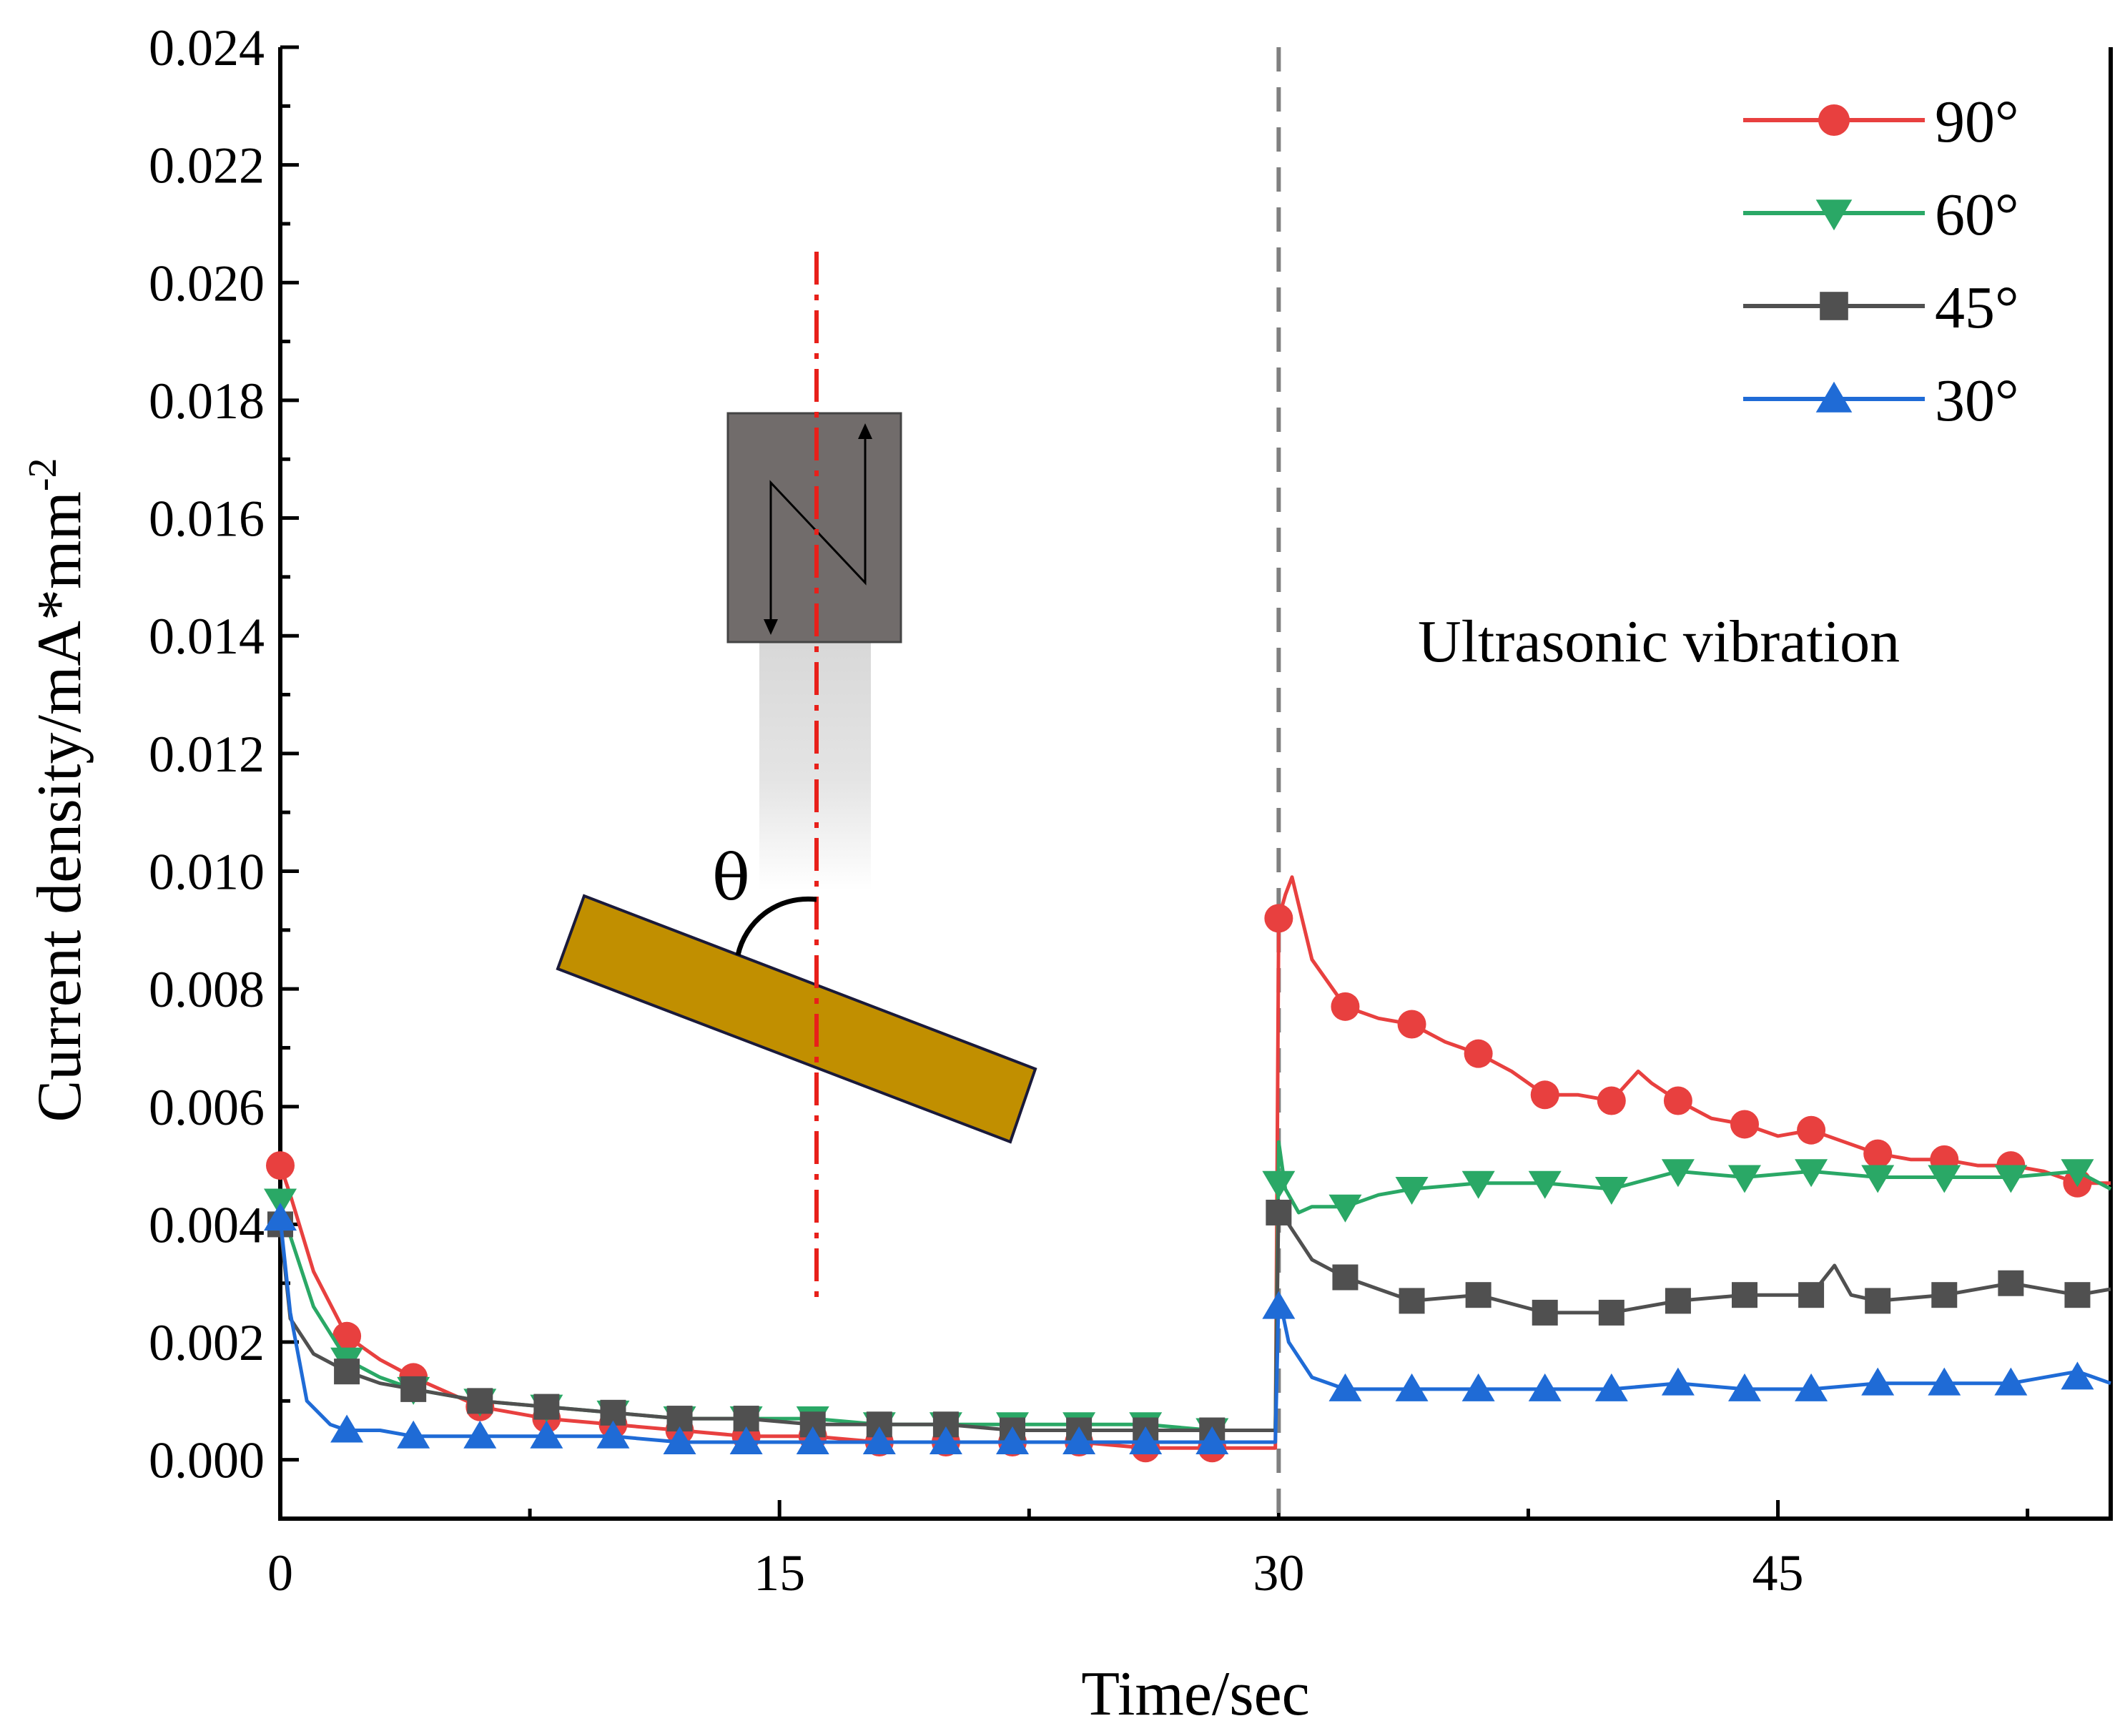  I want to click on theta-label: θ, so click(731, 877).